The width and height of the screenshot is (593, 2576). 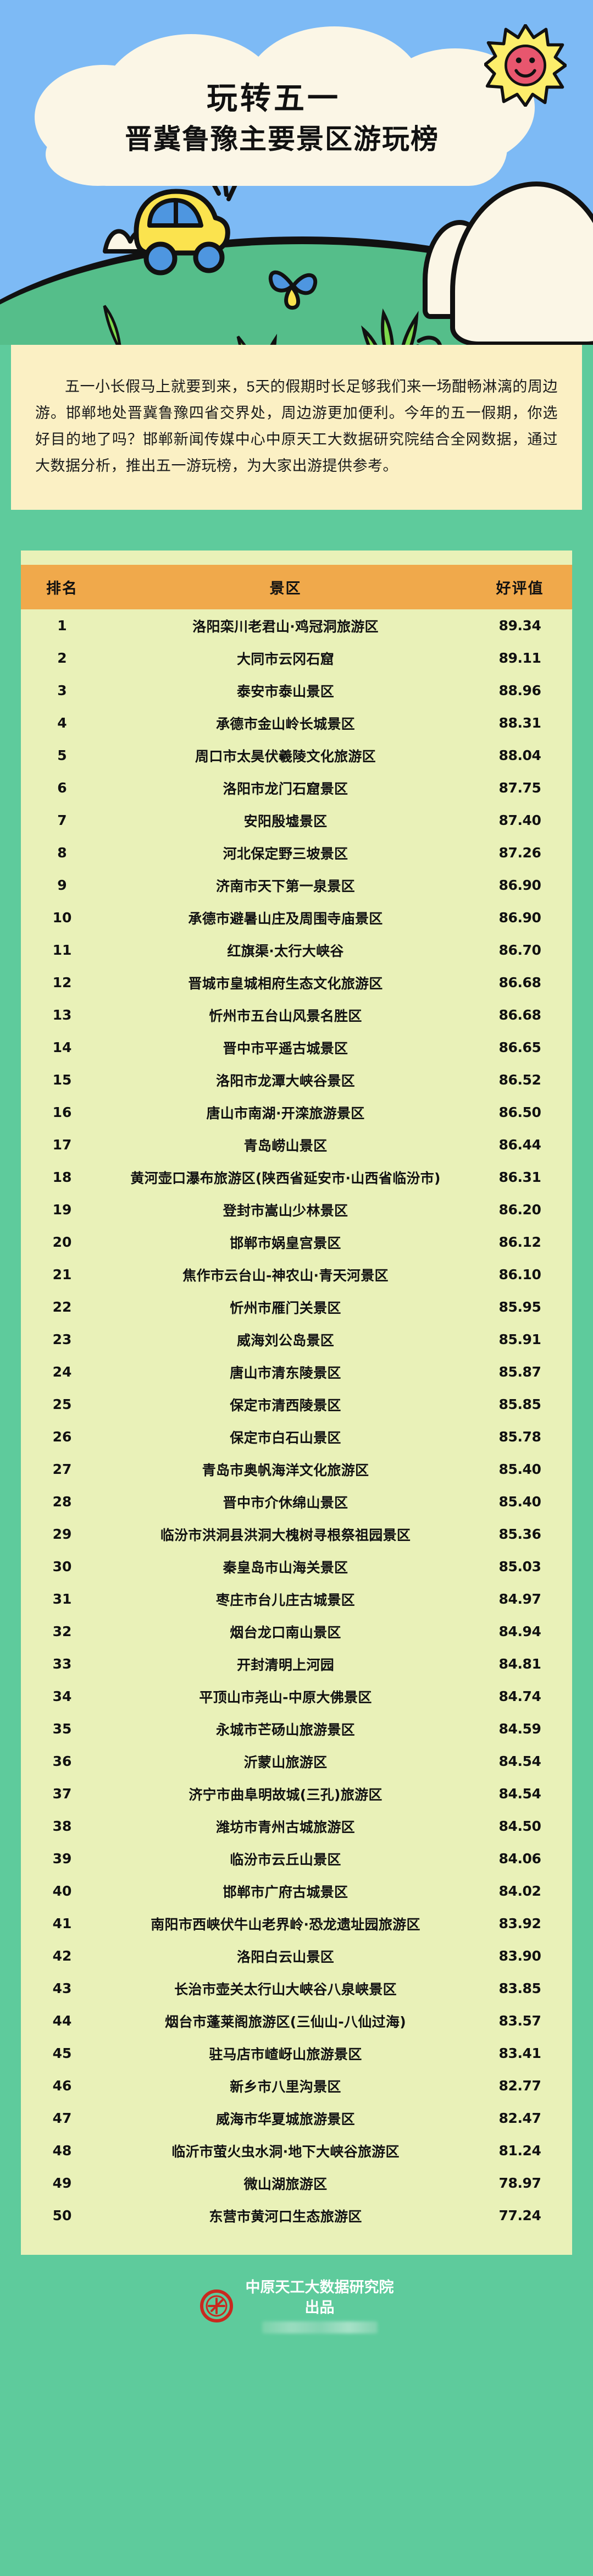 I want to click on cell-rank: 32, so click(x=62, y=1631).